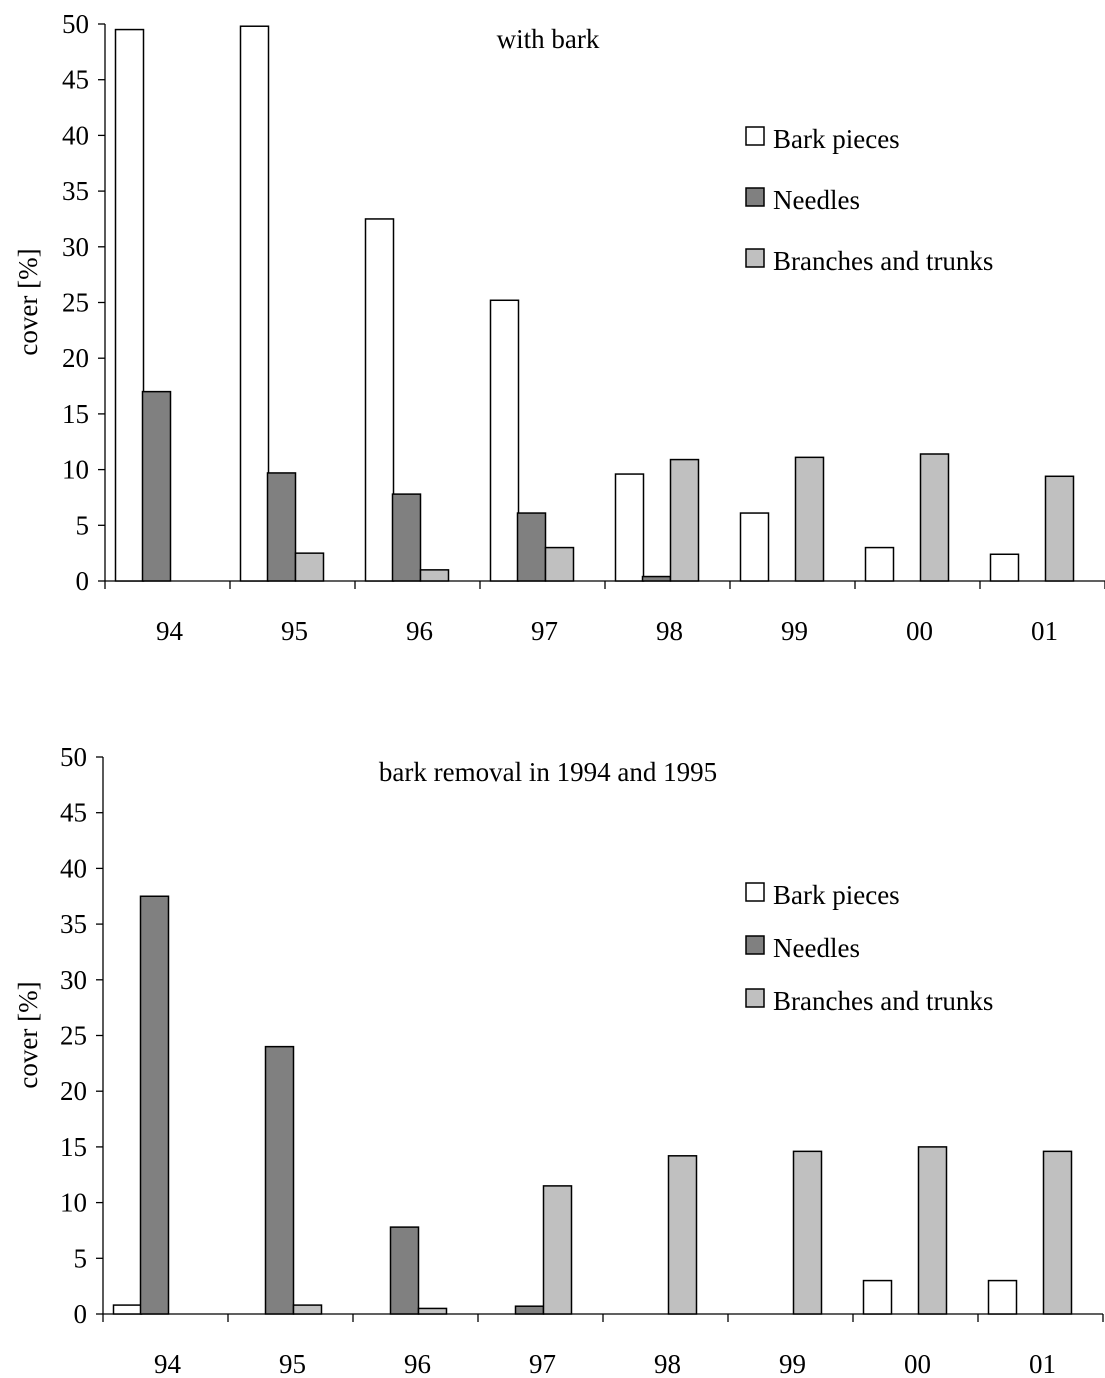 The height and width of the screenshot is (1378, 1105). I want to click on chart-title: with bark, so click(548, 39).